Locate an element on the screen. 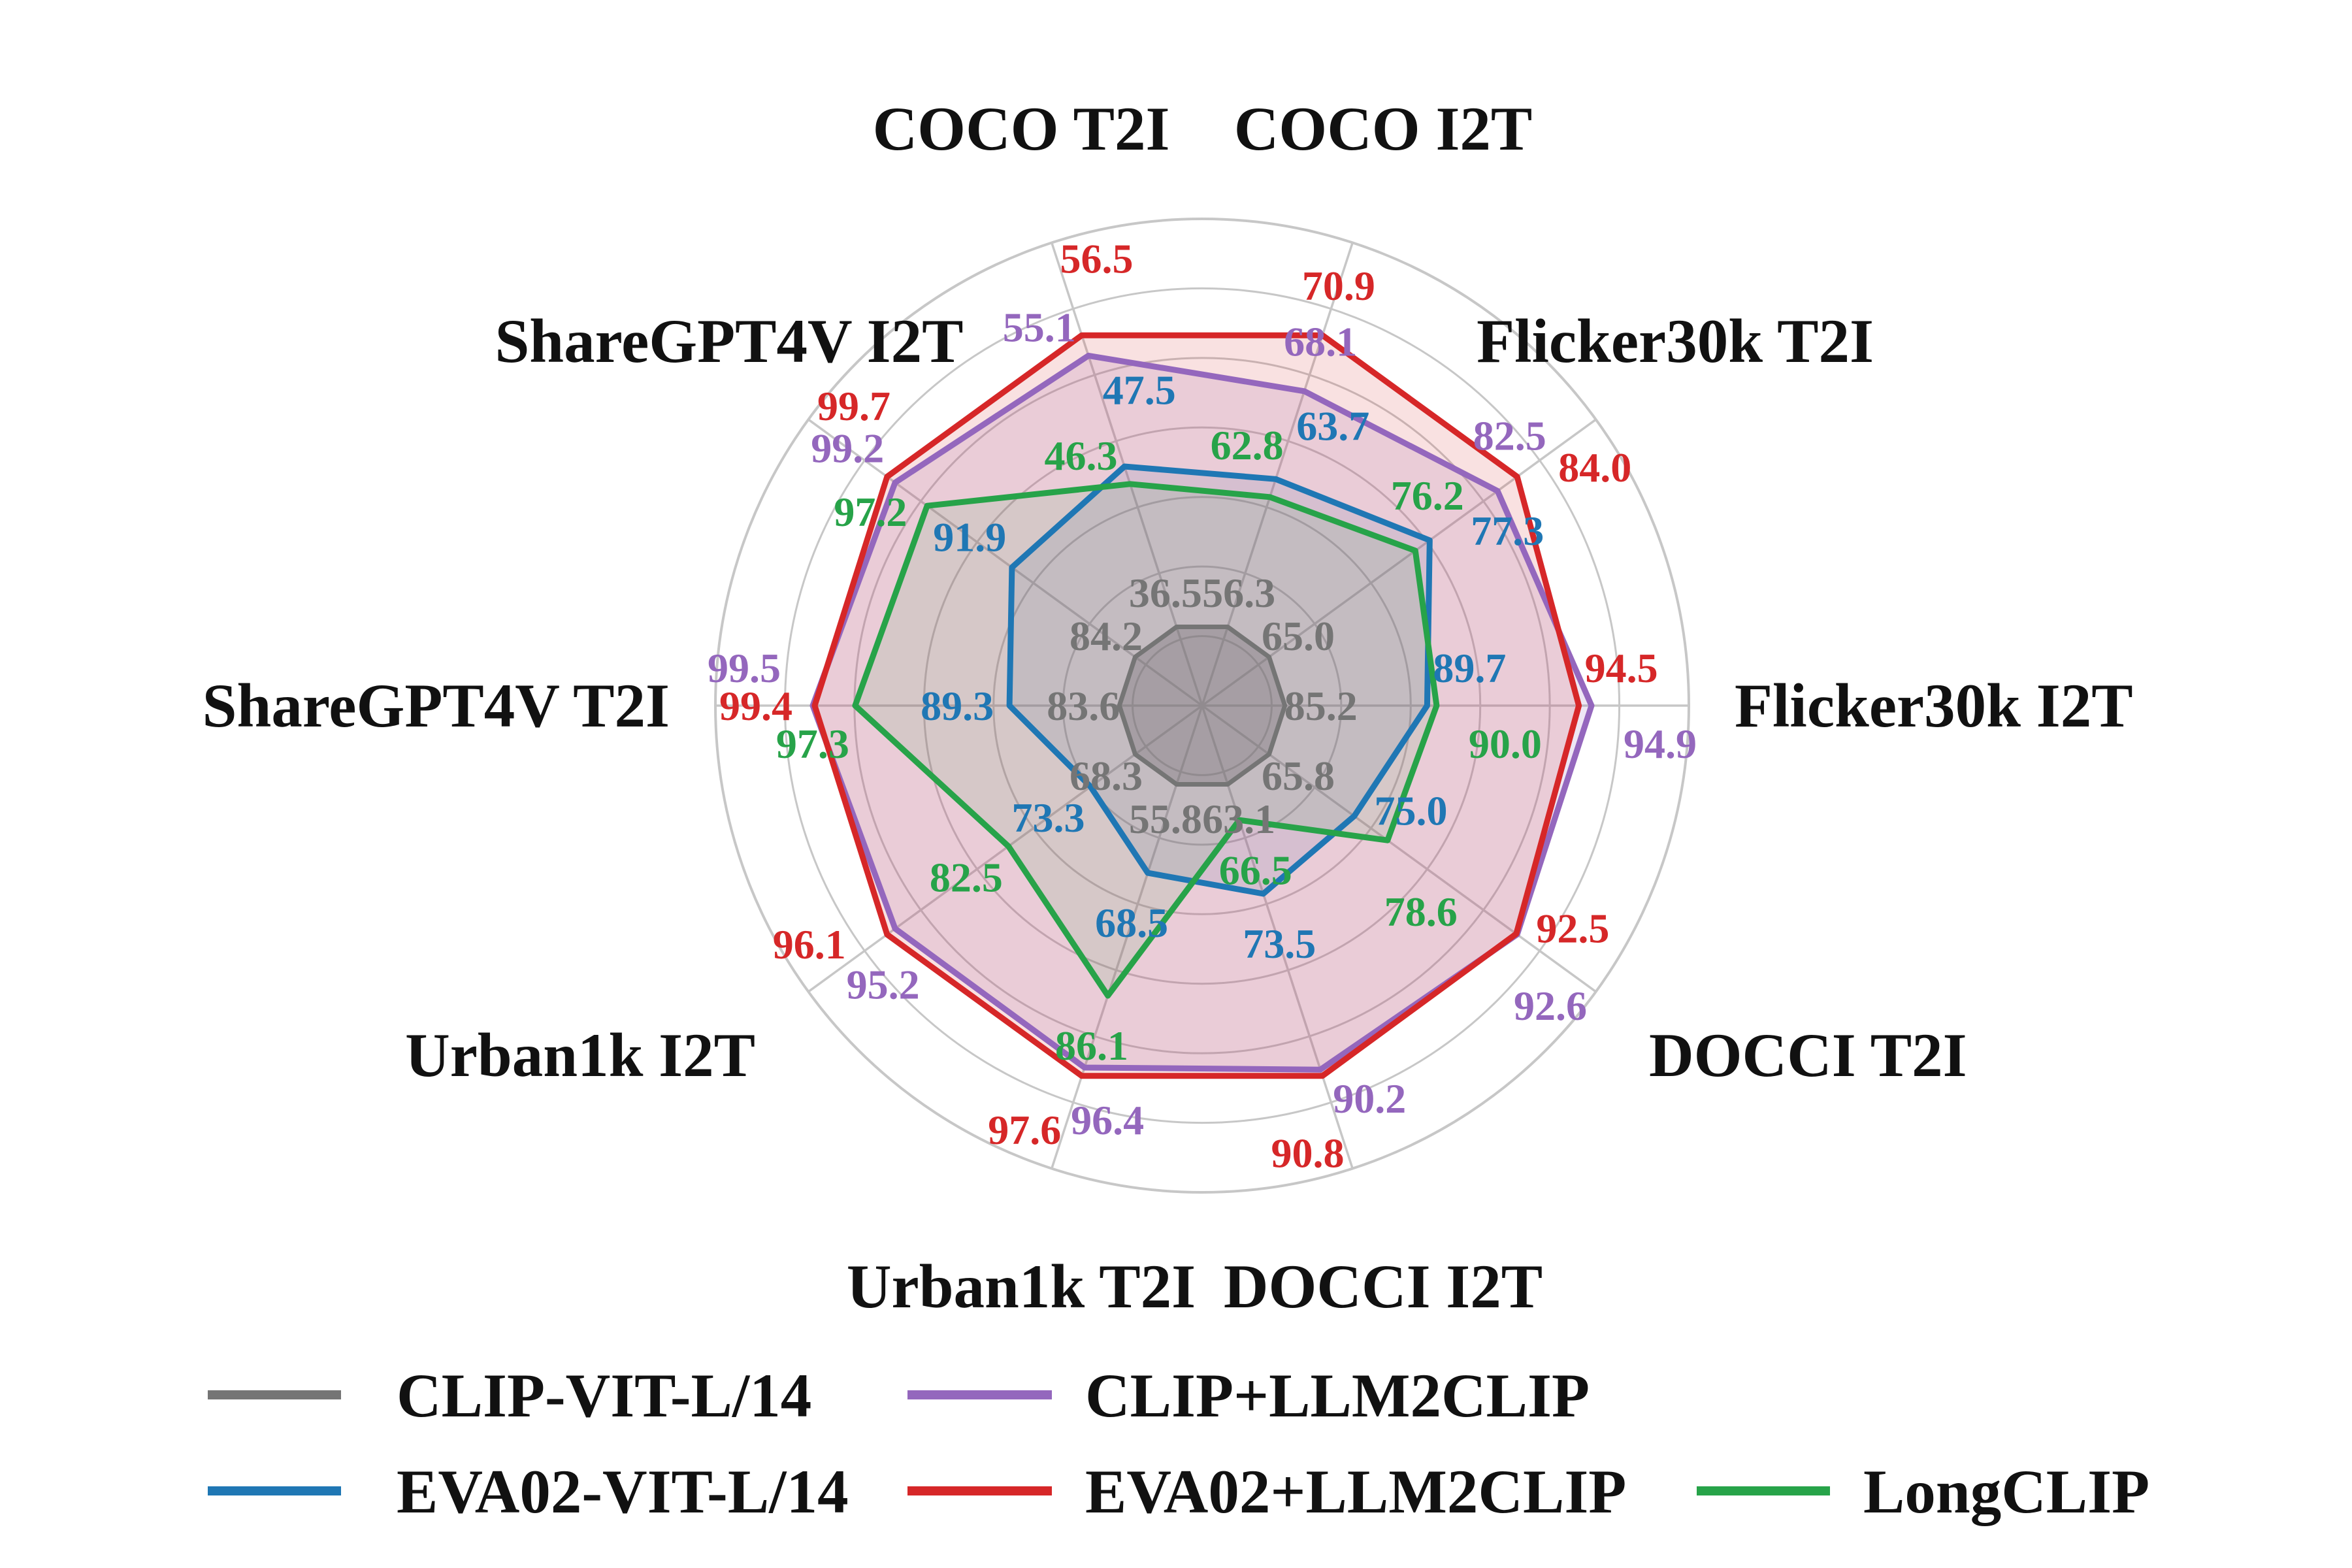 This screenshot has height=1568, width=2352. series-outline-LongCLIP is located at coordinates (1146, 740).